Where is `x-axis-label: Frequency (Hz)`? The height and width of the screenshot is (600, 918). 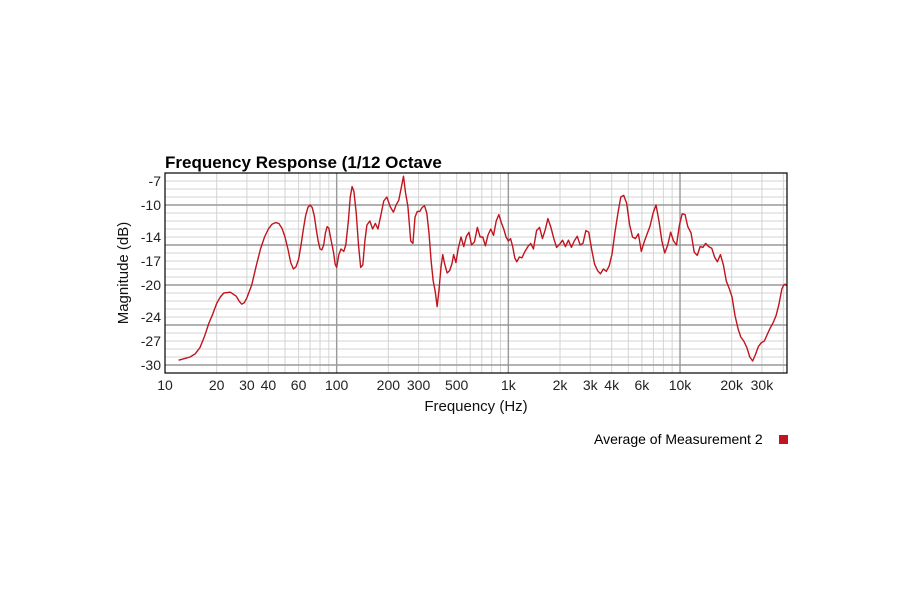 x-axis-label: Frequency (Hz) is located at coordinates (475, 406).